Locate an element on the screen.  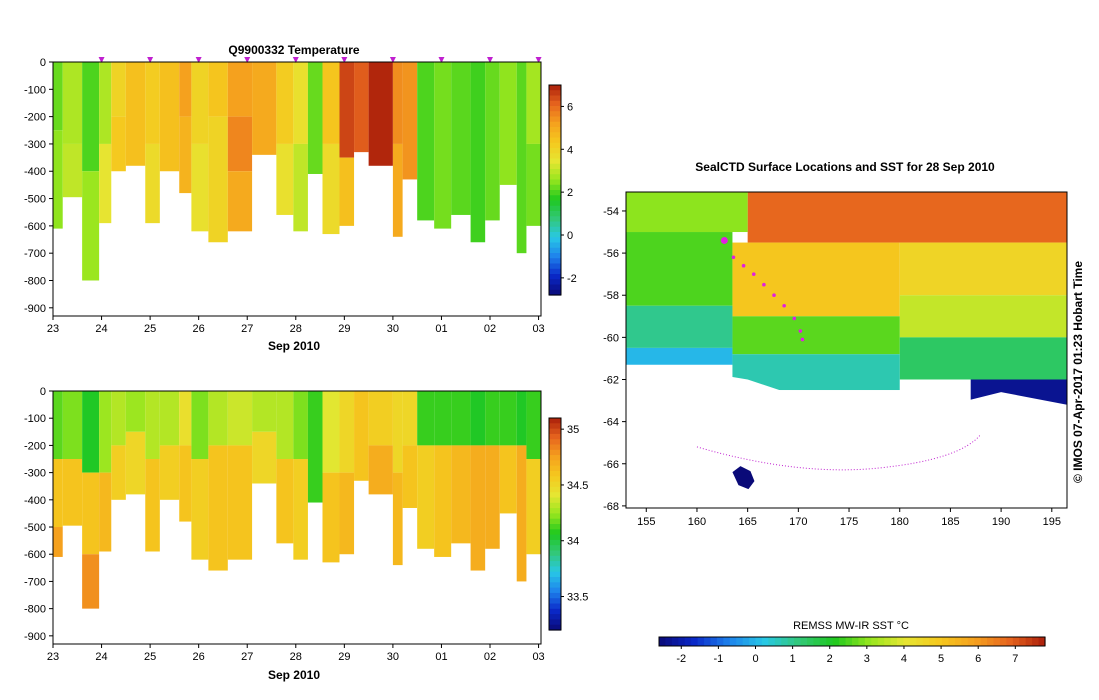
temperature-colorbar: -2 0 2 4 6 is located at coordinates (562, 190).